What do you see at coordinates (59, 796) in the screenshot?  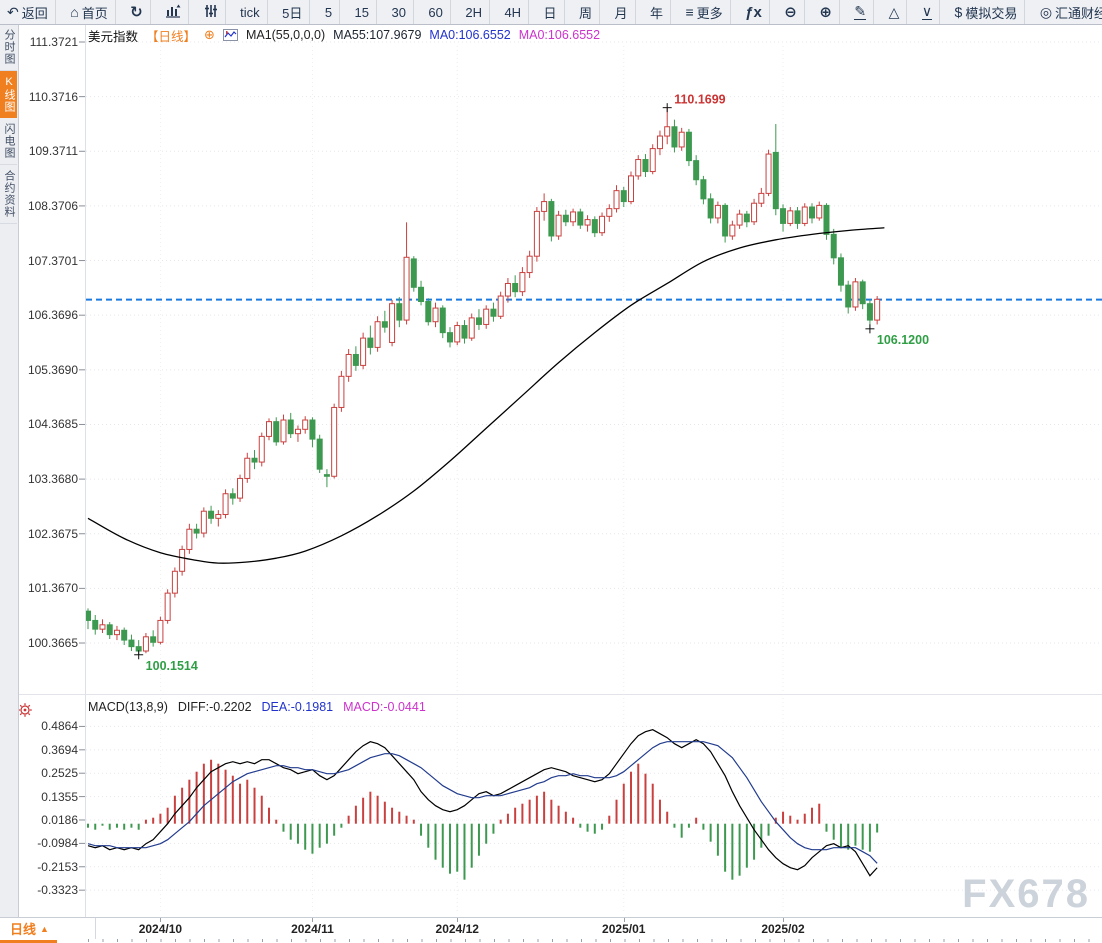 I see `macd-axis-label: 0.1355` at bounding box center [59, 796].